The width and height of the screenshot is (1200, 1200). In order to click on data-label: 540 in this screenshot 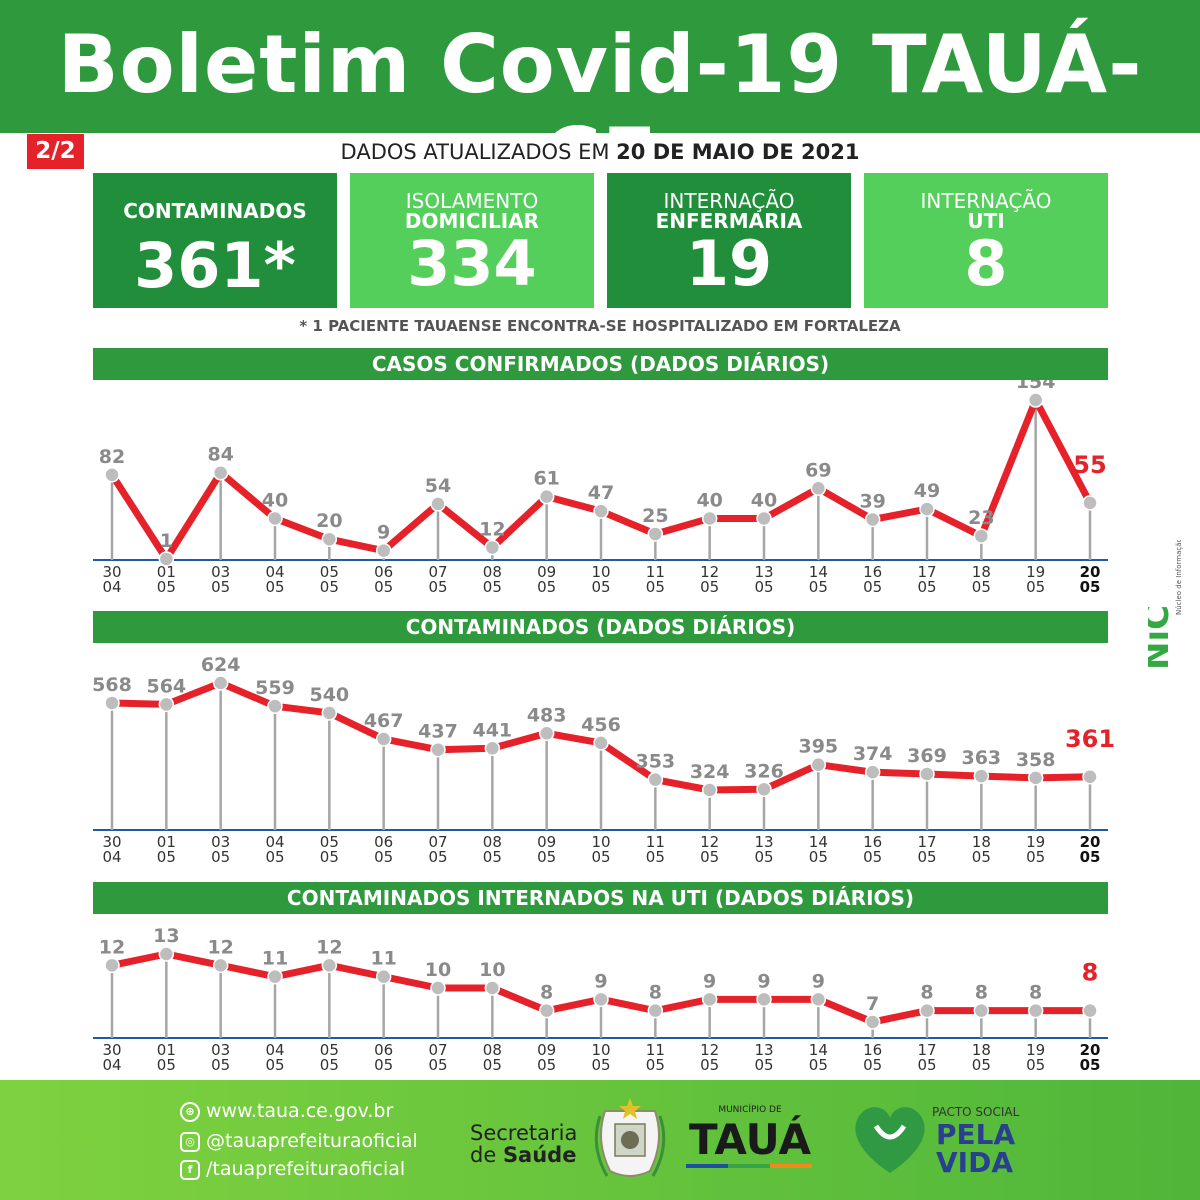, I will do `click(329, 695)`.